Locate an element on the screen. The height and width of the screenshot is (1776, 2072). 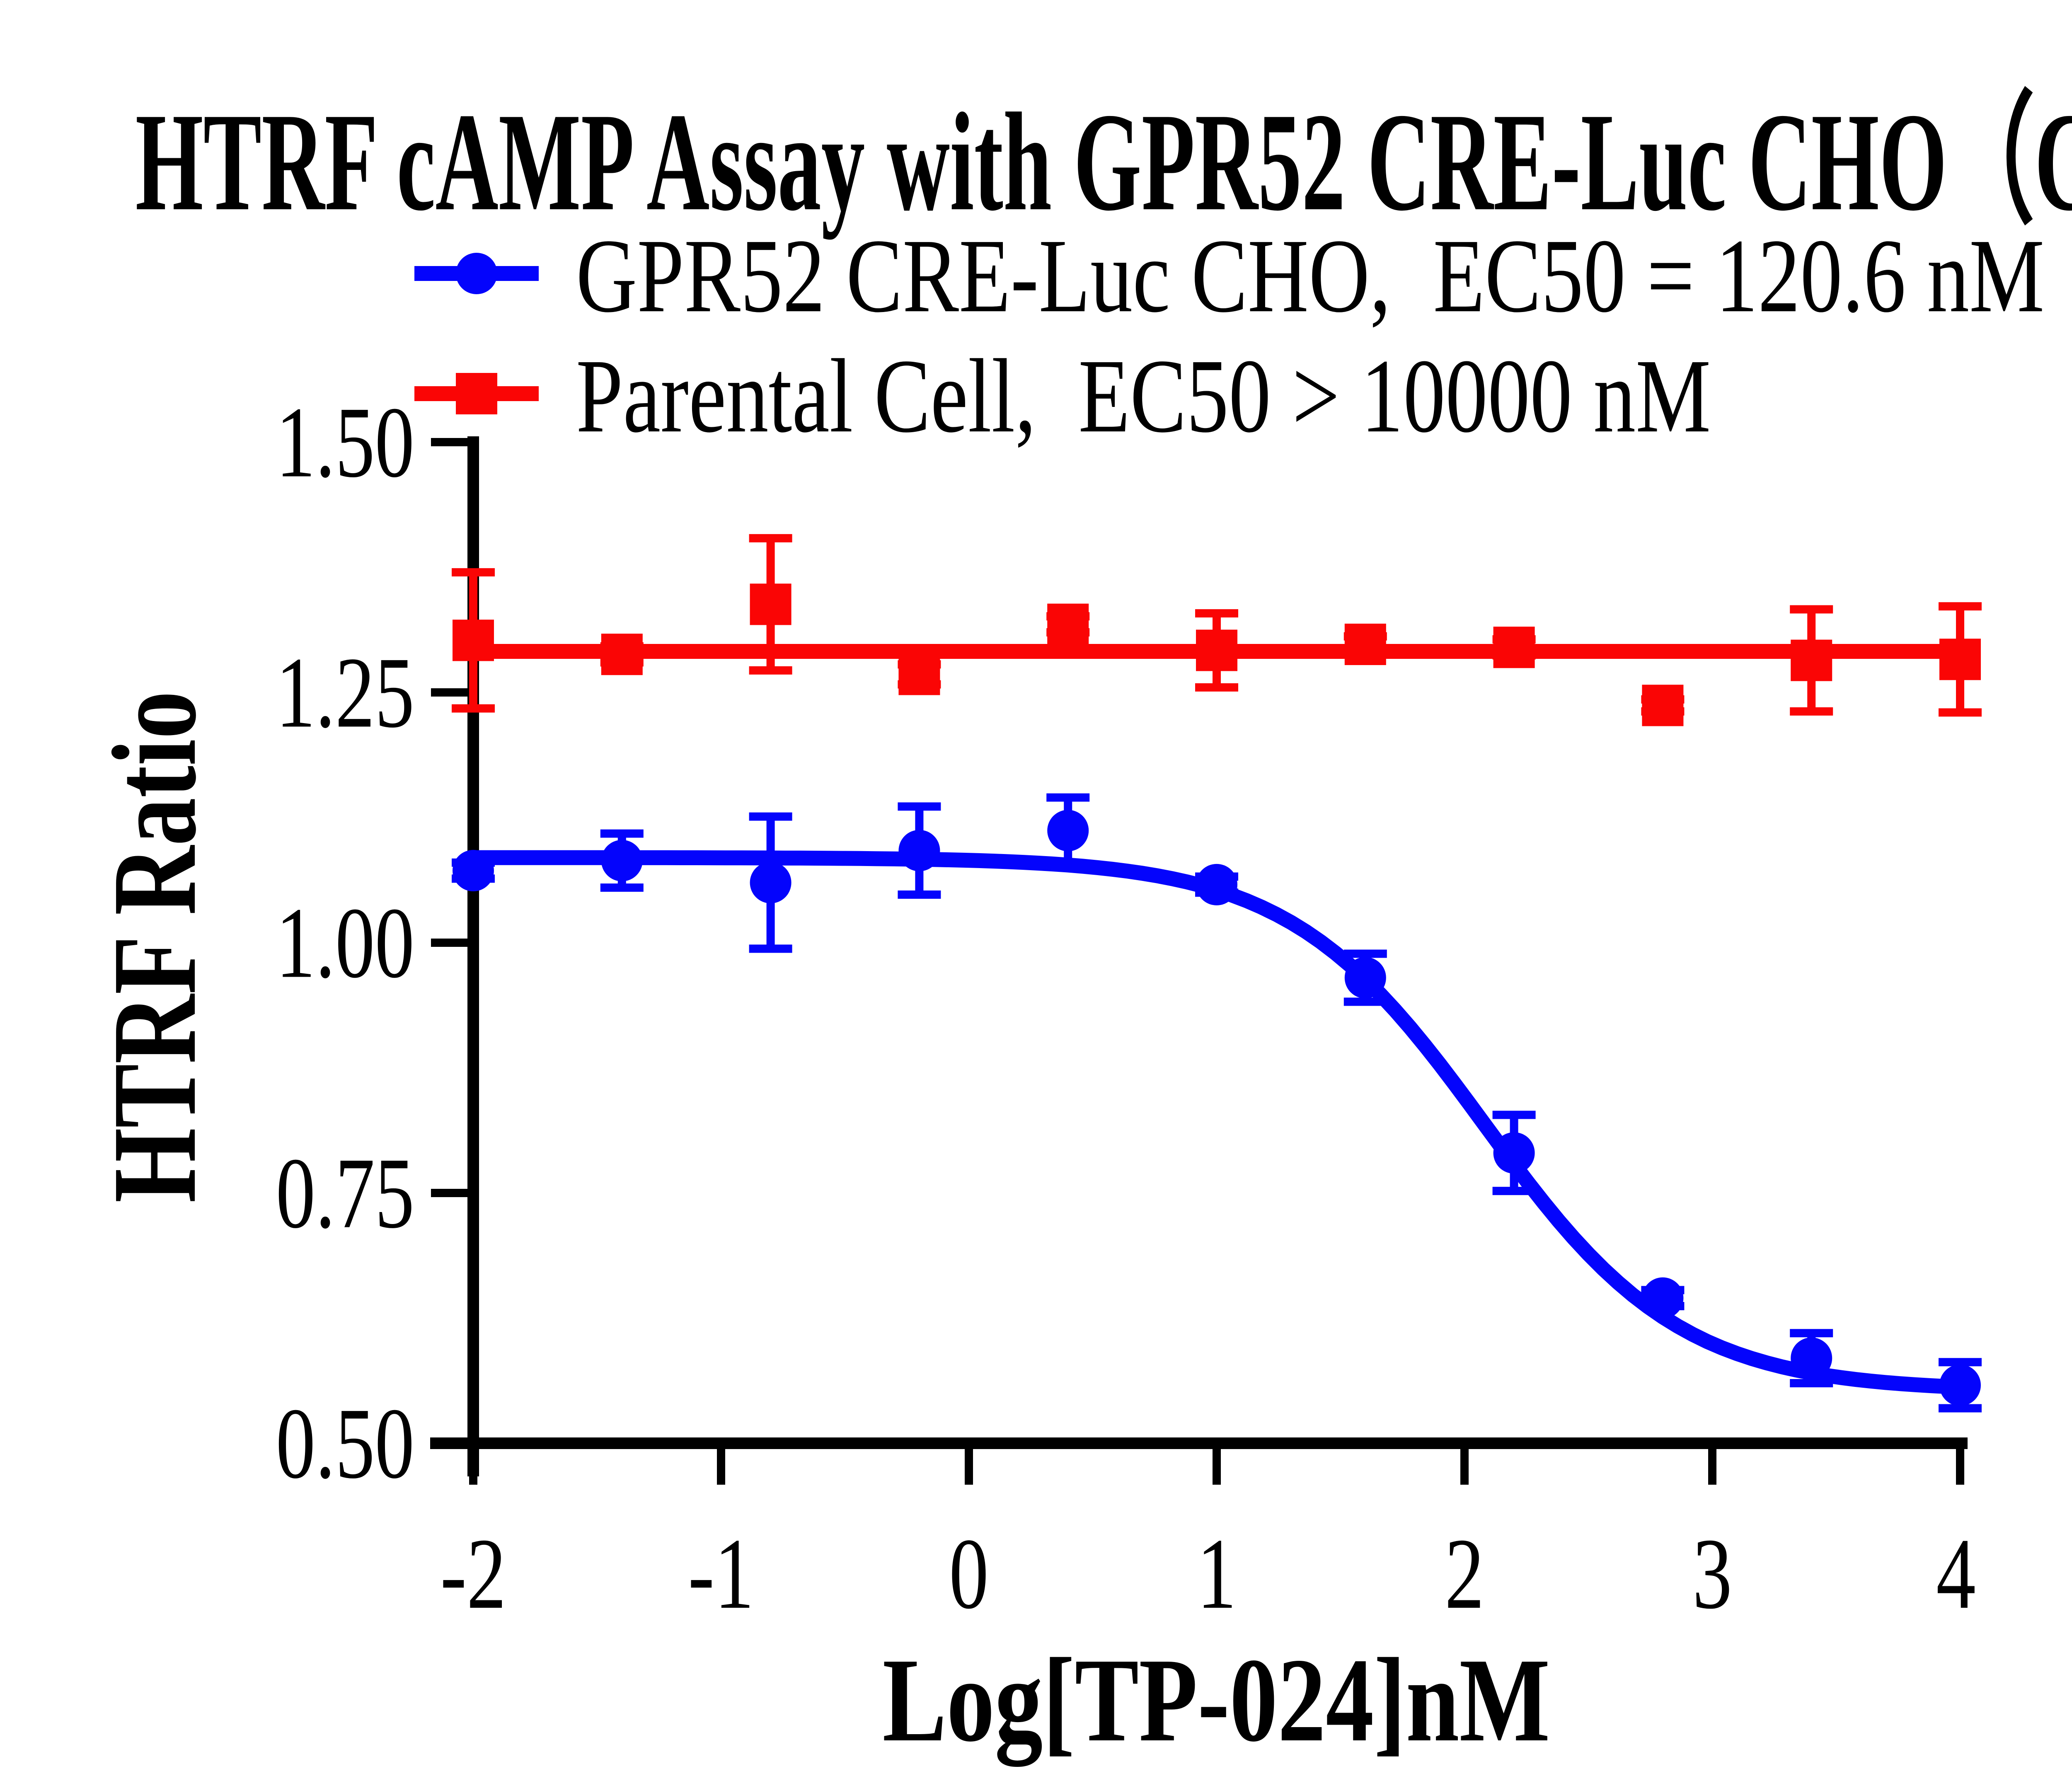
x-axis-title-text: Log[TP-024]nM is located at coordinates (1216, 1701).